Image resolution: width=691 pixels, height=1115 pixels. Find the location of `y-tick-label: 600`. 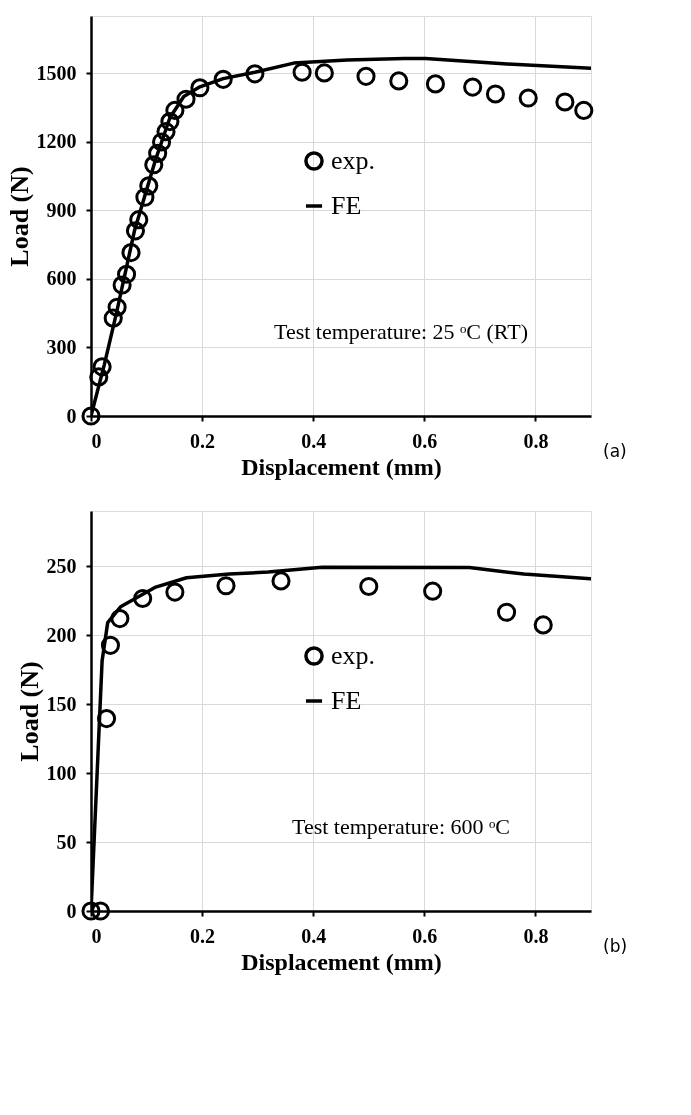

y-tick-label: 600 is located at coordinates (61, 278).